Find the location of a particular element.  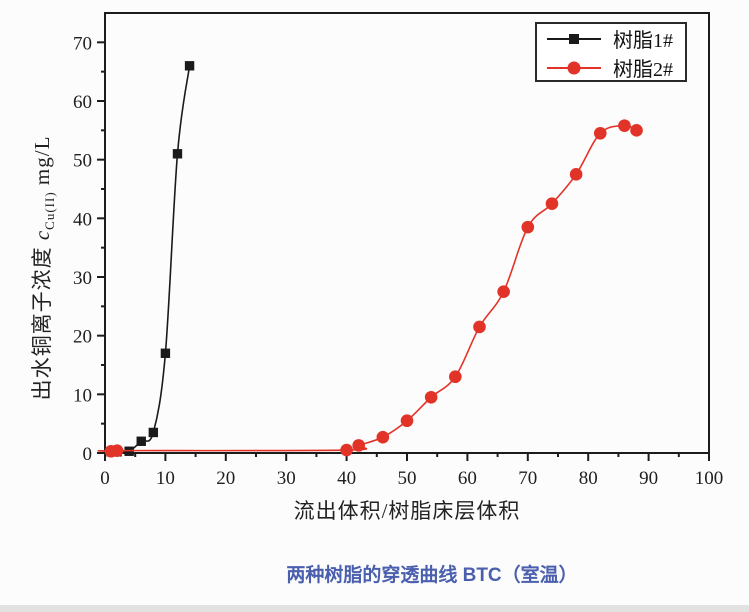

y-tick-label: 60 is located at coordinates (82, 102).